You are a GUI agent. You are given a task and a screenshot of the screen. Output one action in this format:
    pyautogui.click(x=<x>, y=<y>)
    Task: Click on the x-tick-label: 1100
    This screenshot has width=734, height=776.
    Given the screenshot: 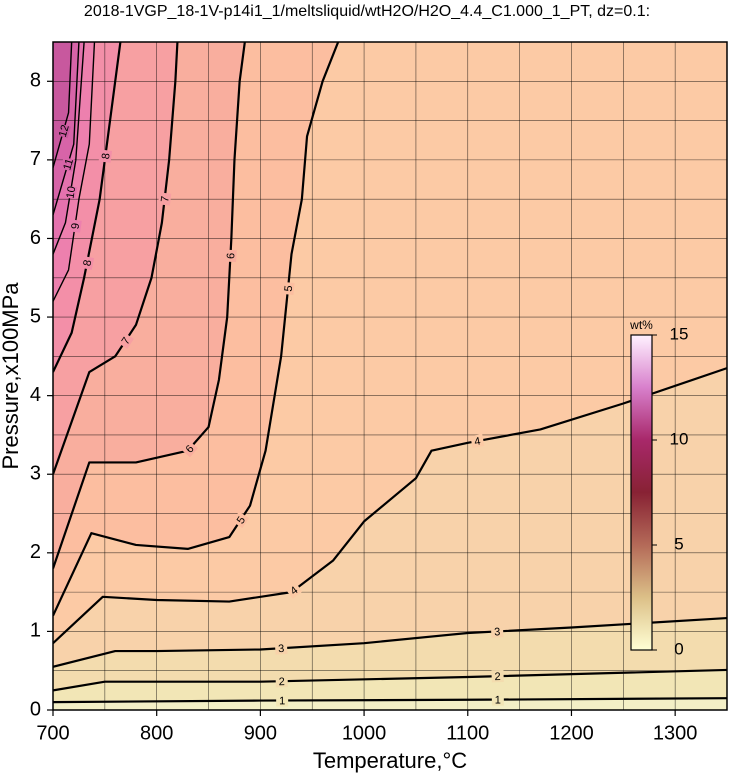 What is the action you would take?
    pyautogui.click(x=467, y=733)
    